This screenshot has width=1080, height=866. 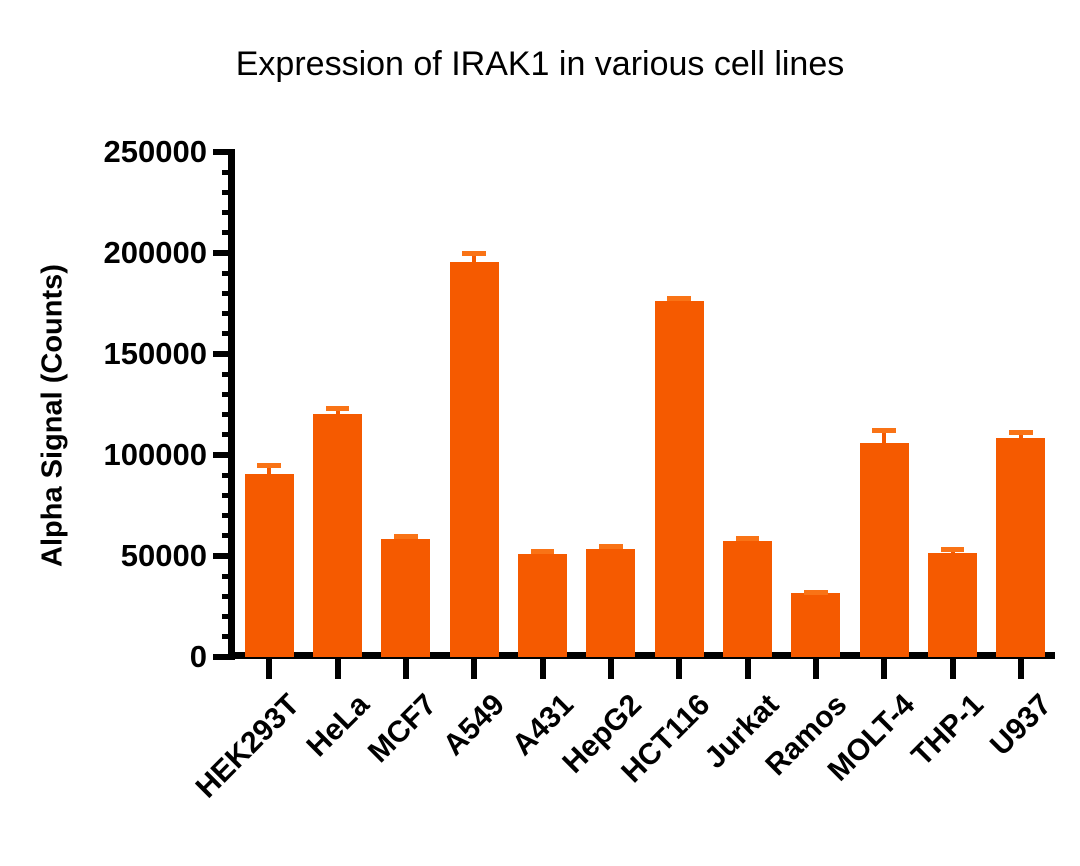 What do you see at coordinates (402, 729) in the screenshot?
I see `x-tick-label: MCF7` at bounding box center [402, 729].